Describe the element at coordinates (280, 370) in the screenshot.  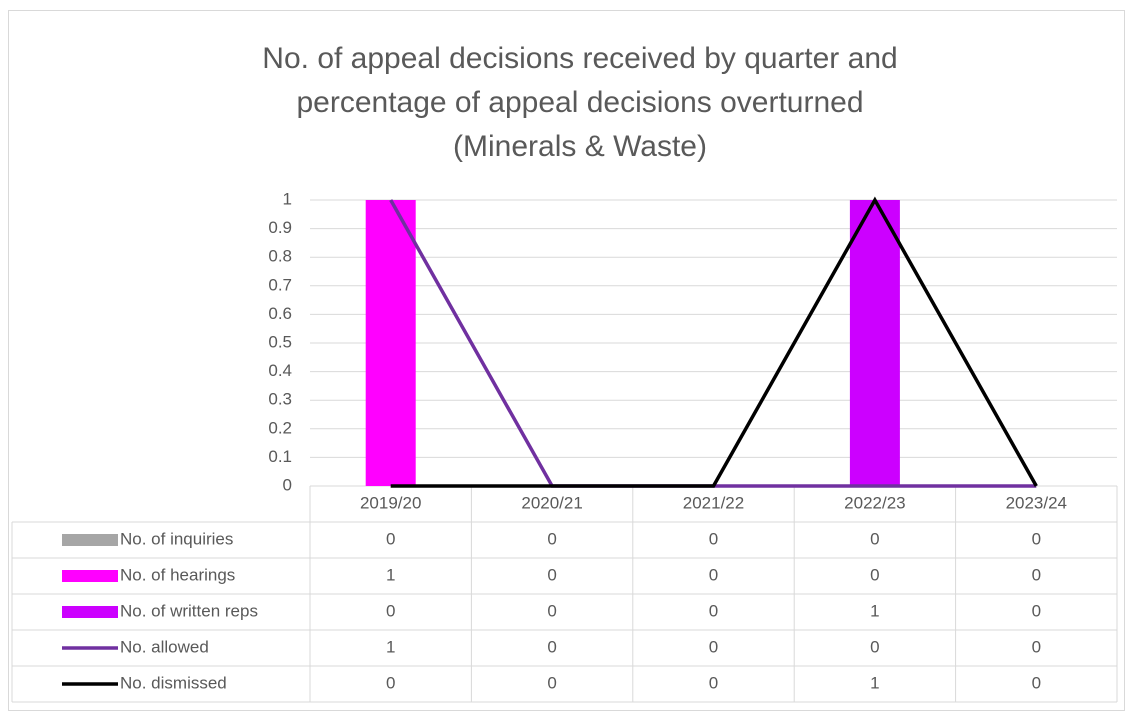
I see `y-tick-label: 0.4` at that location.